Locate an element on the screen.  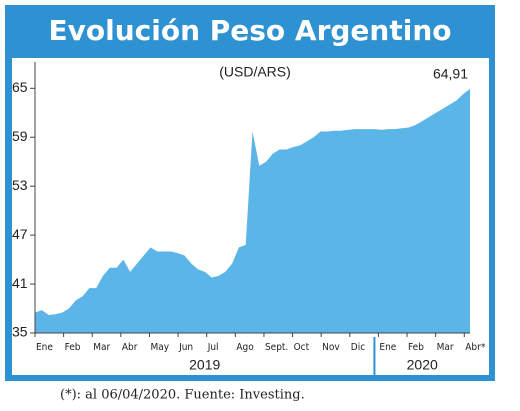
year-label: 2019 is located at coordinates (204, 365).